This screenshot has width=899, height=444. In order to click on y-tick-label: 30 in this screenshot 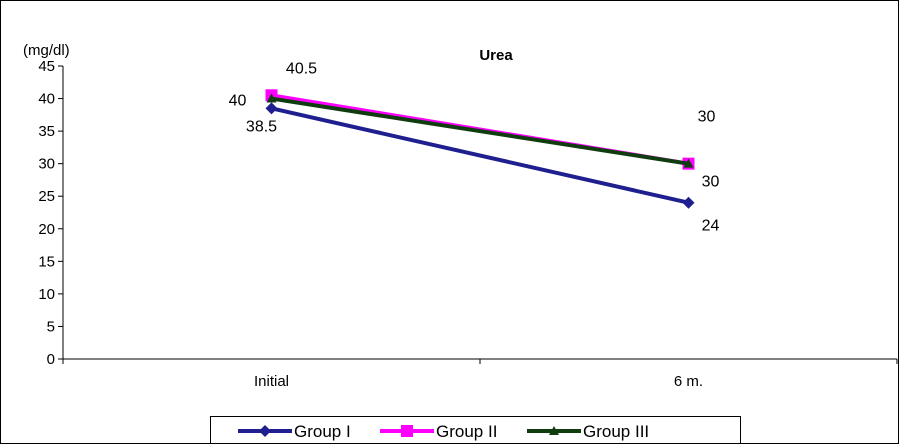, I will do `click(46, 164)`.